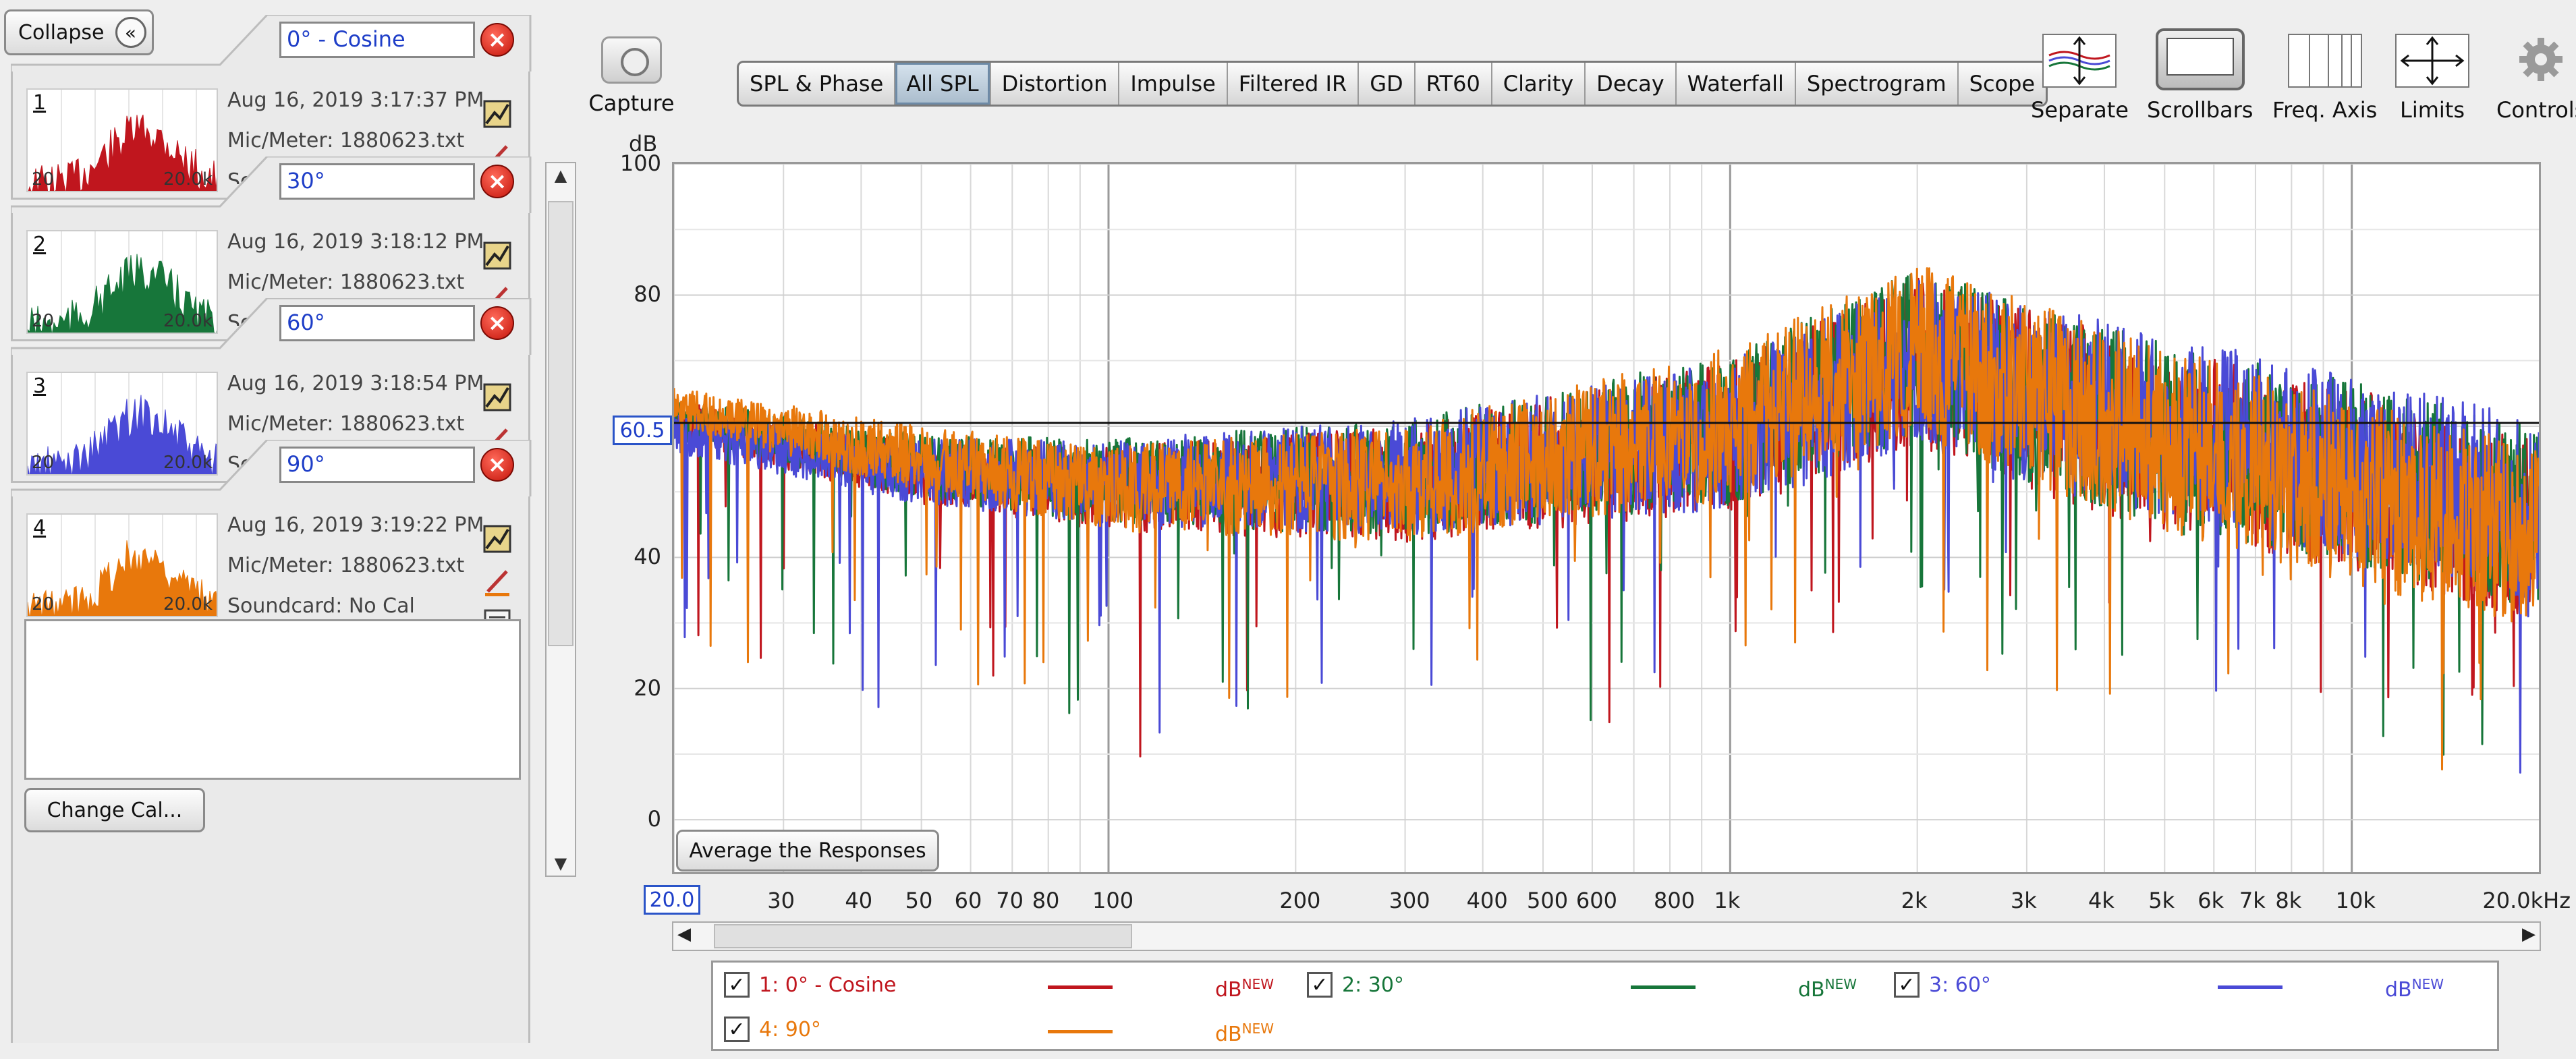  Describe the element at coordinates (1173, 84) in the screenshot. I see `tab-impulse: Impulse` at that location.